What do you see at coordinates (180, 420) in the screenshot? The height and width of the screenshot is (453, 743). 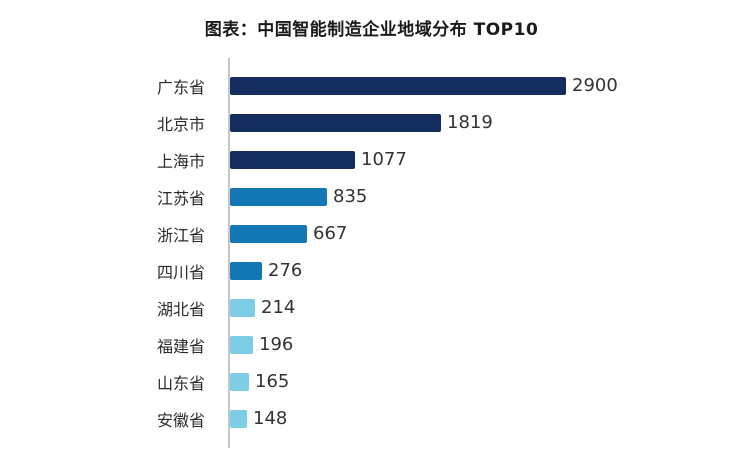 I see `bar-category-label: 安徽省` at bounding box center [180, 420].